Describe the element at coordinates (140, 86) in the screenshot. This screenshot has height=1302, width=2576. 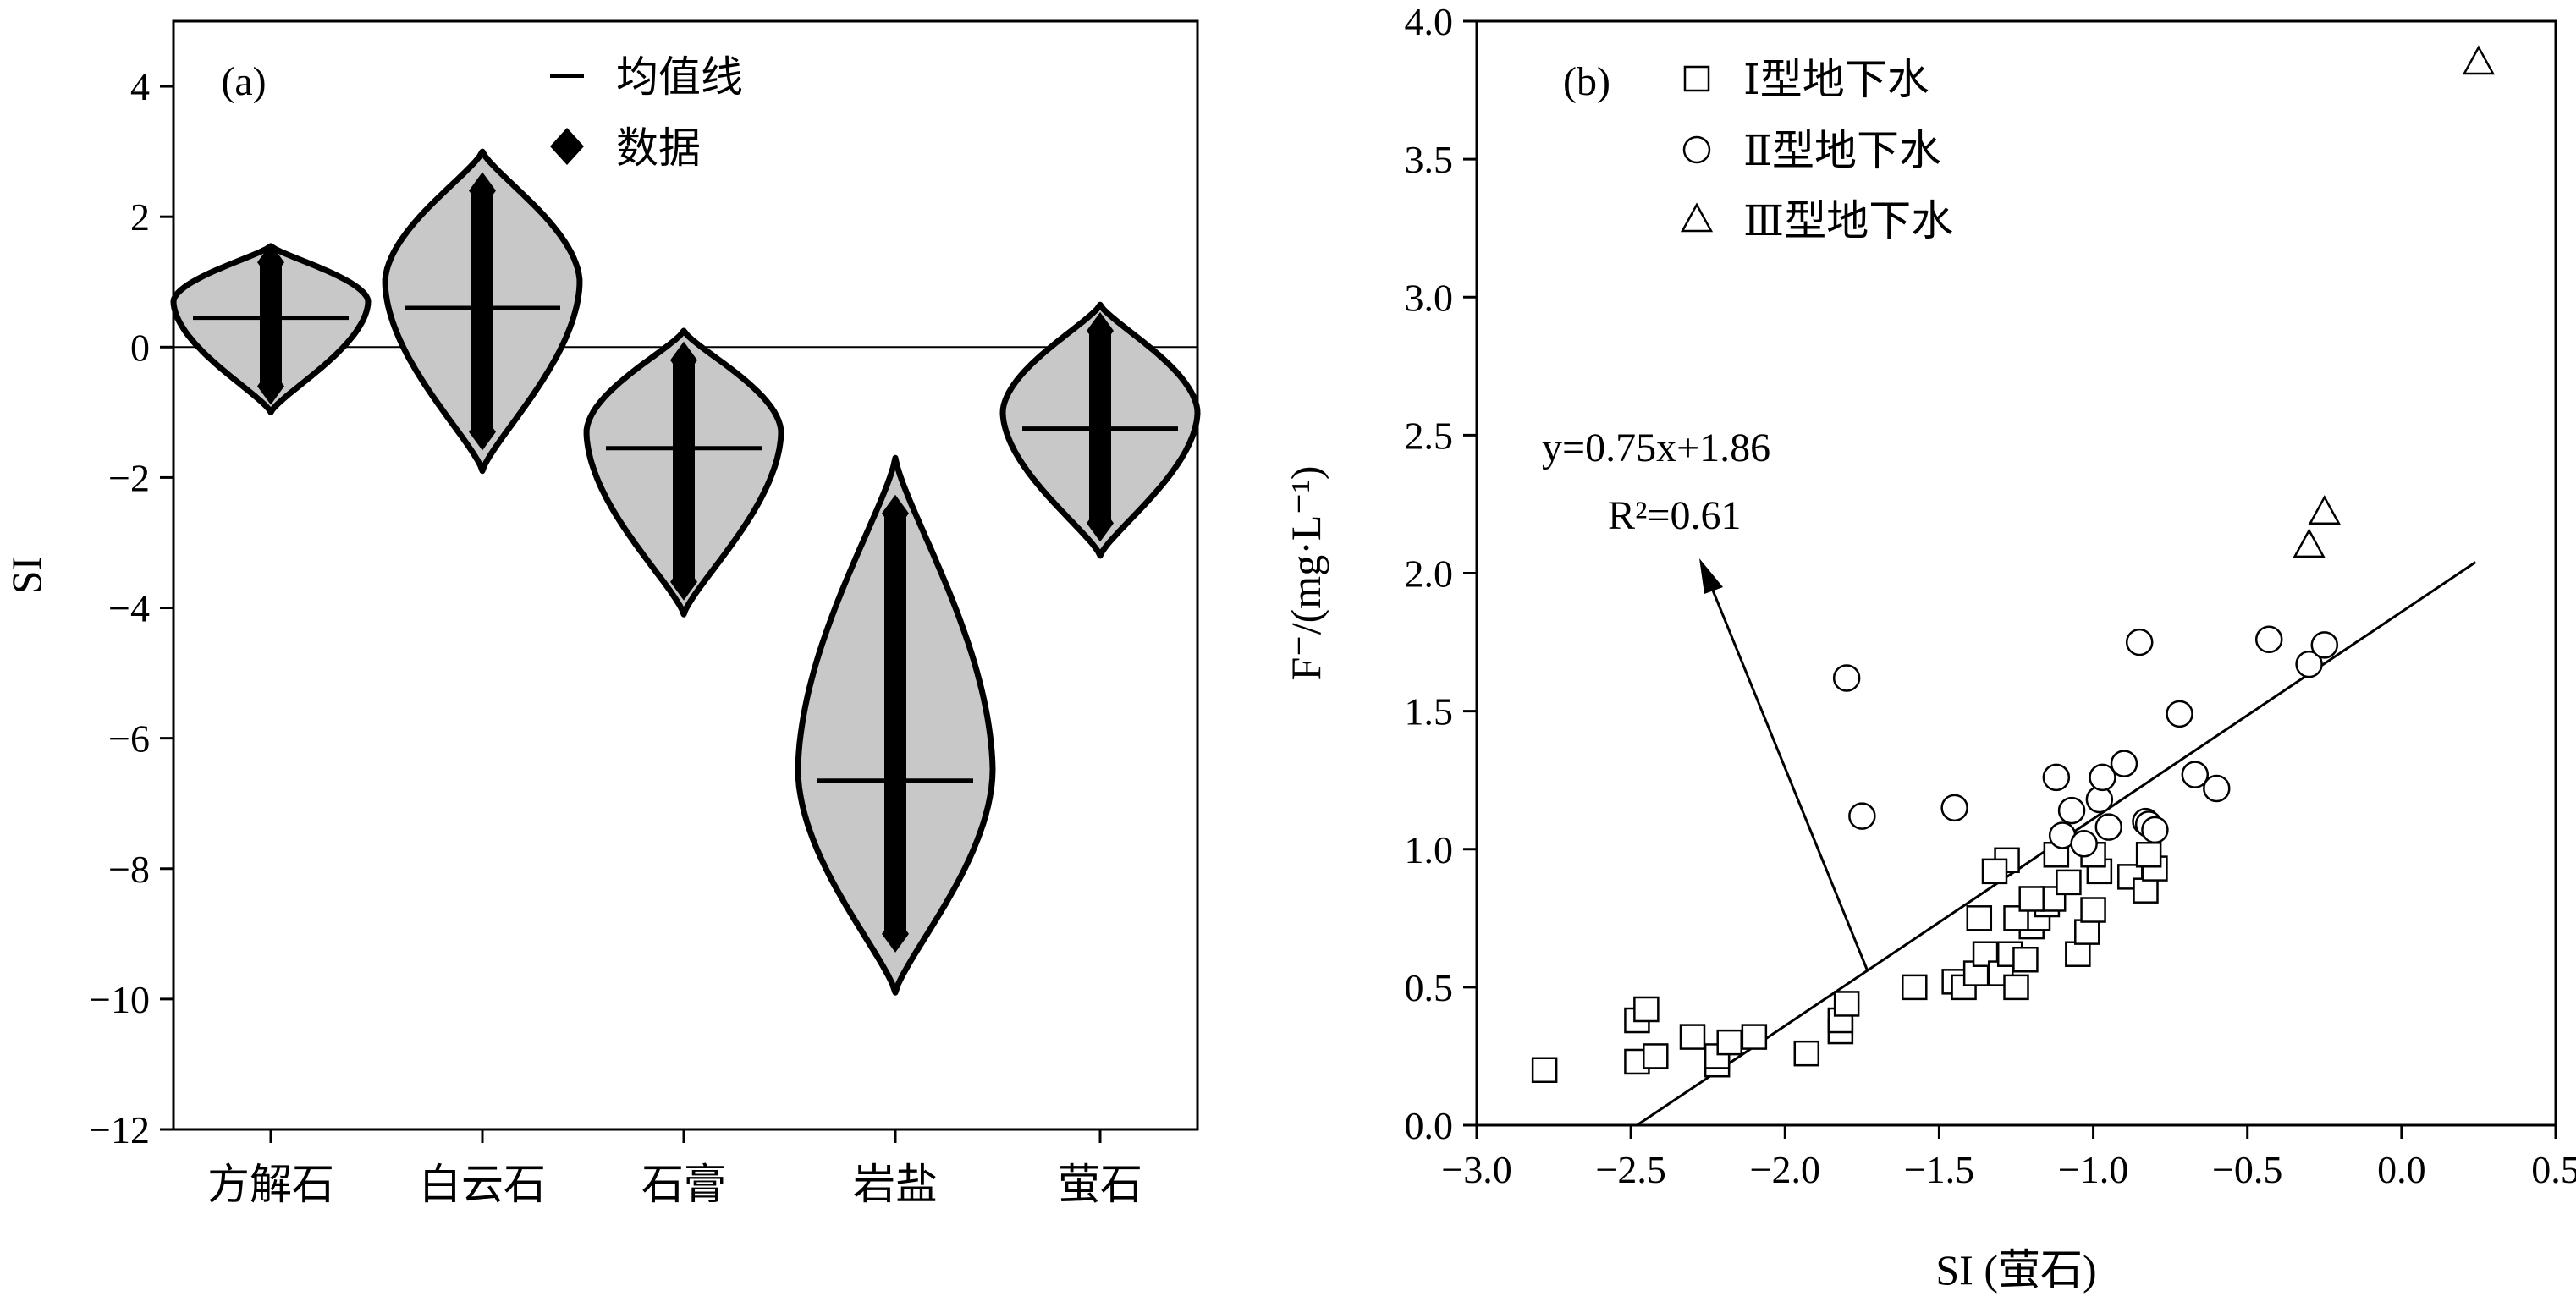
I see `panel-a-y-tick-label: 4` at that location.